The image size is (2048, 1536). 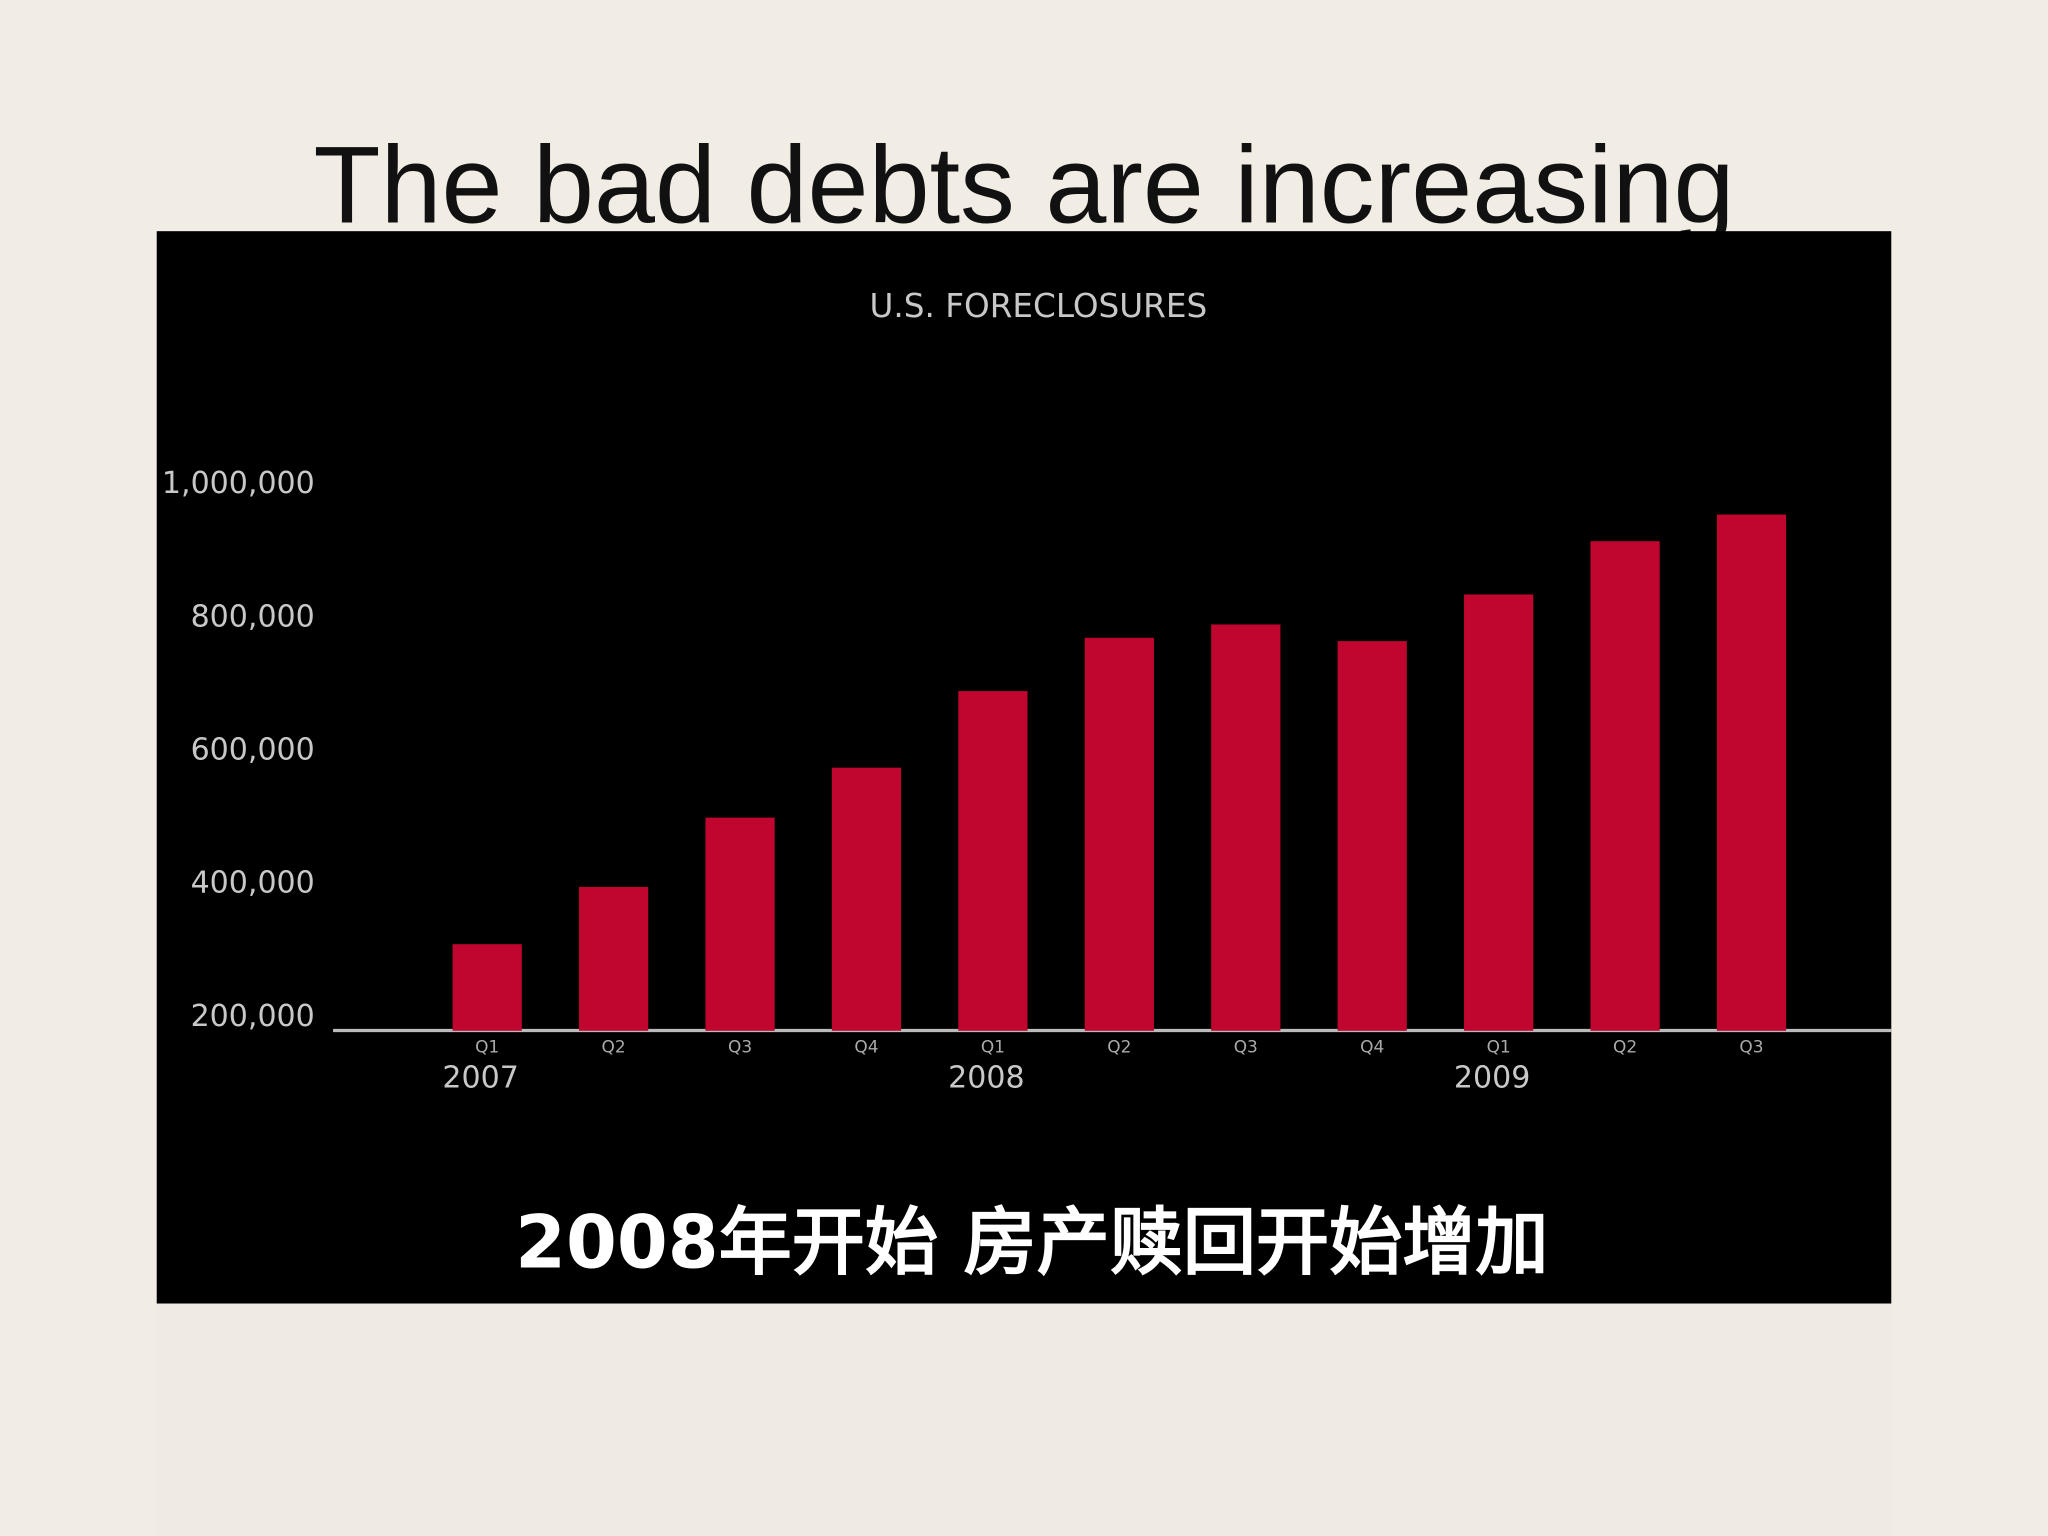 I want to click on x-group-label: 2007, so click(x=480, y=1077).